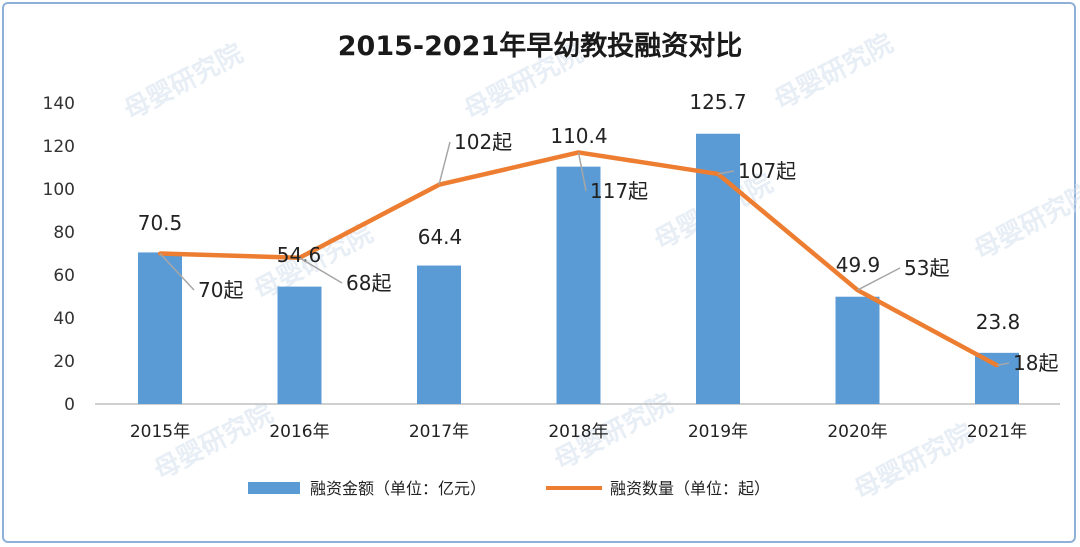 Image resolution: width=1080 pixels, height=547 pixels. What do you see at coordinates (64, 233) in the screenshot?
I see `y-tick-label: 80` at bounding box center [64, 233].